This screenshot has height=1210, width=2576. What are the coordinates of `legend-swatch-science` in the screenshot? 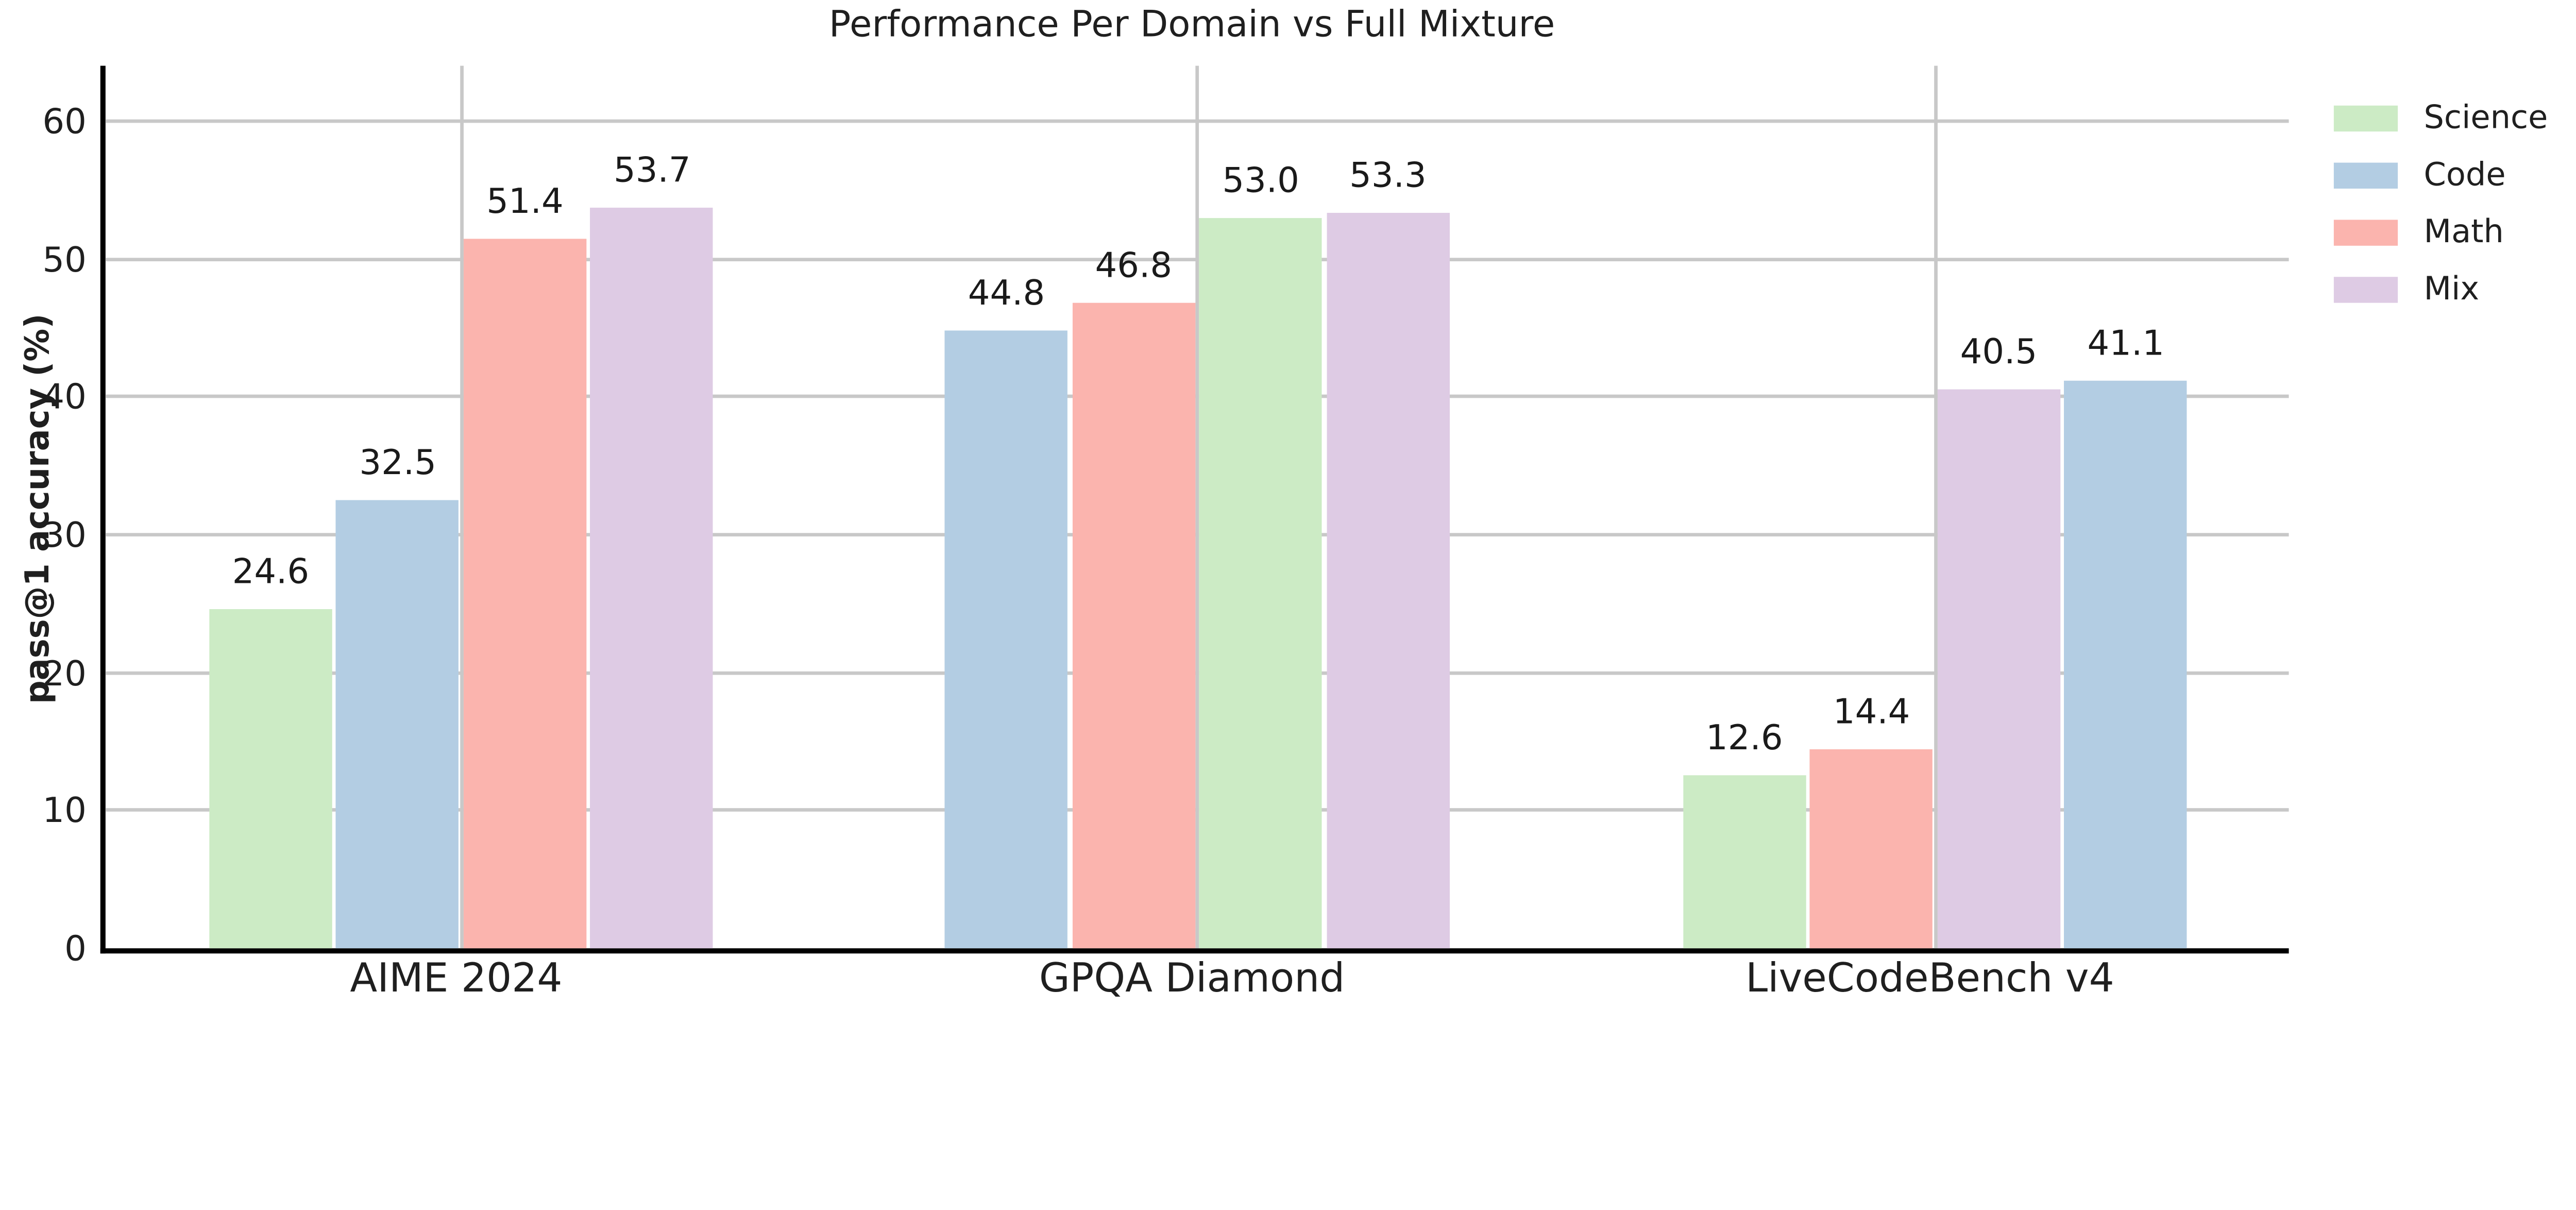 It's located at (2365, 119).